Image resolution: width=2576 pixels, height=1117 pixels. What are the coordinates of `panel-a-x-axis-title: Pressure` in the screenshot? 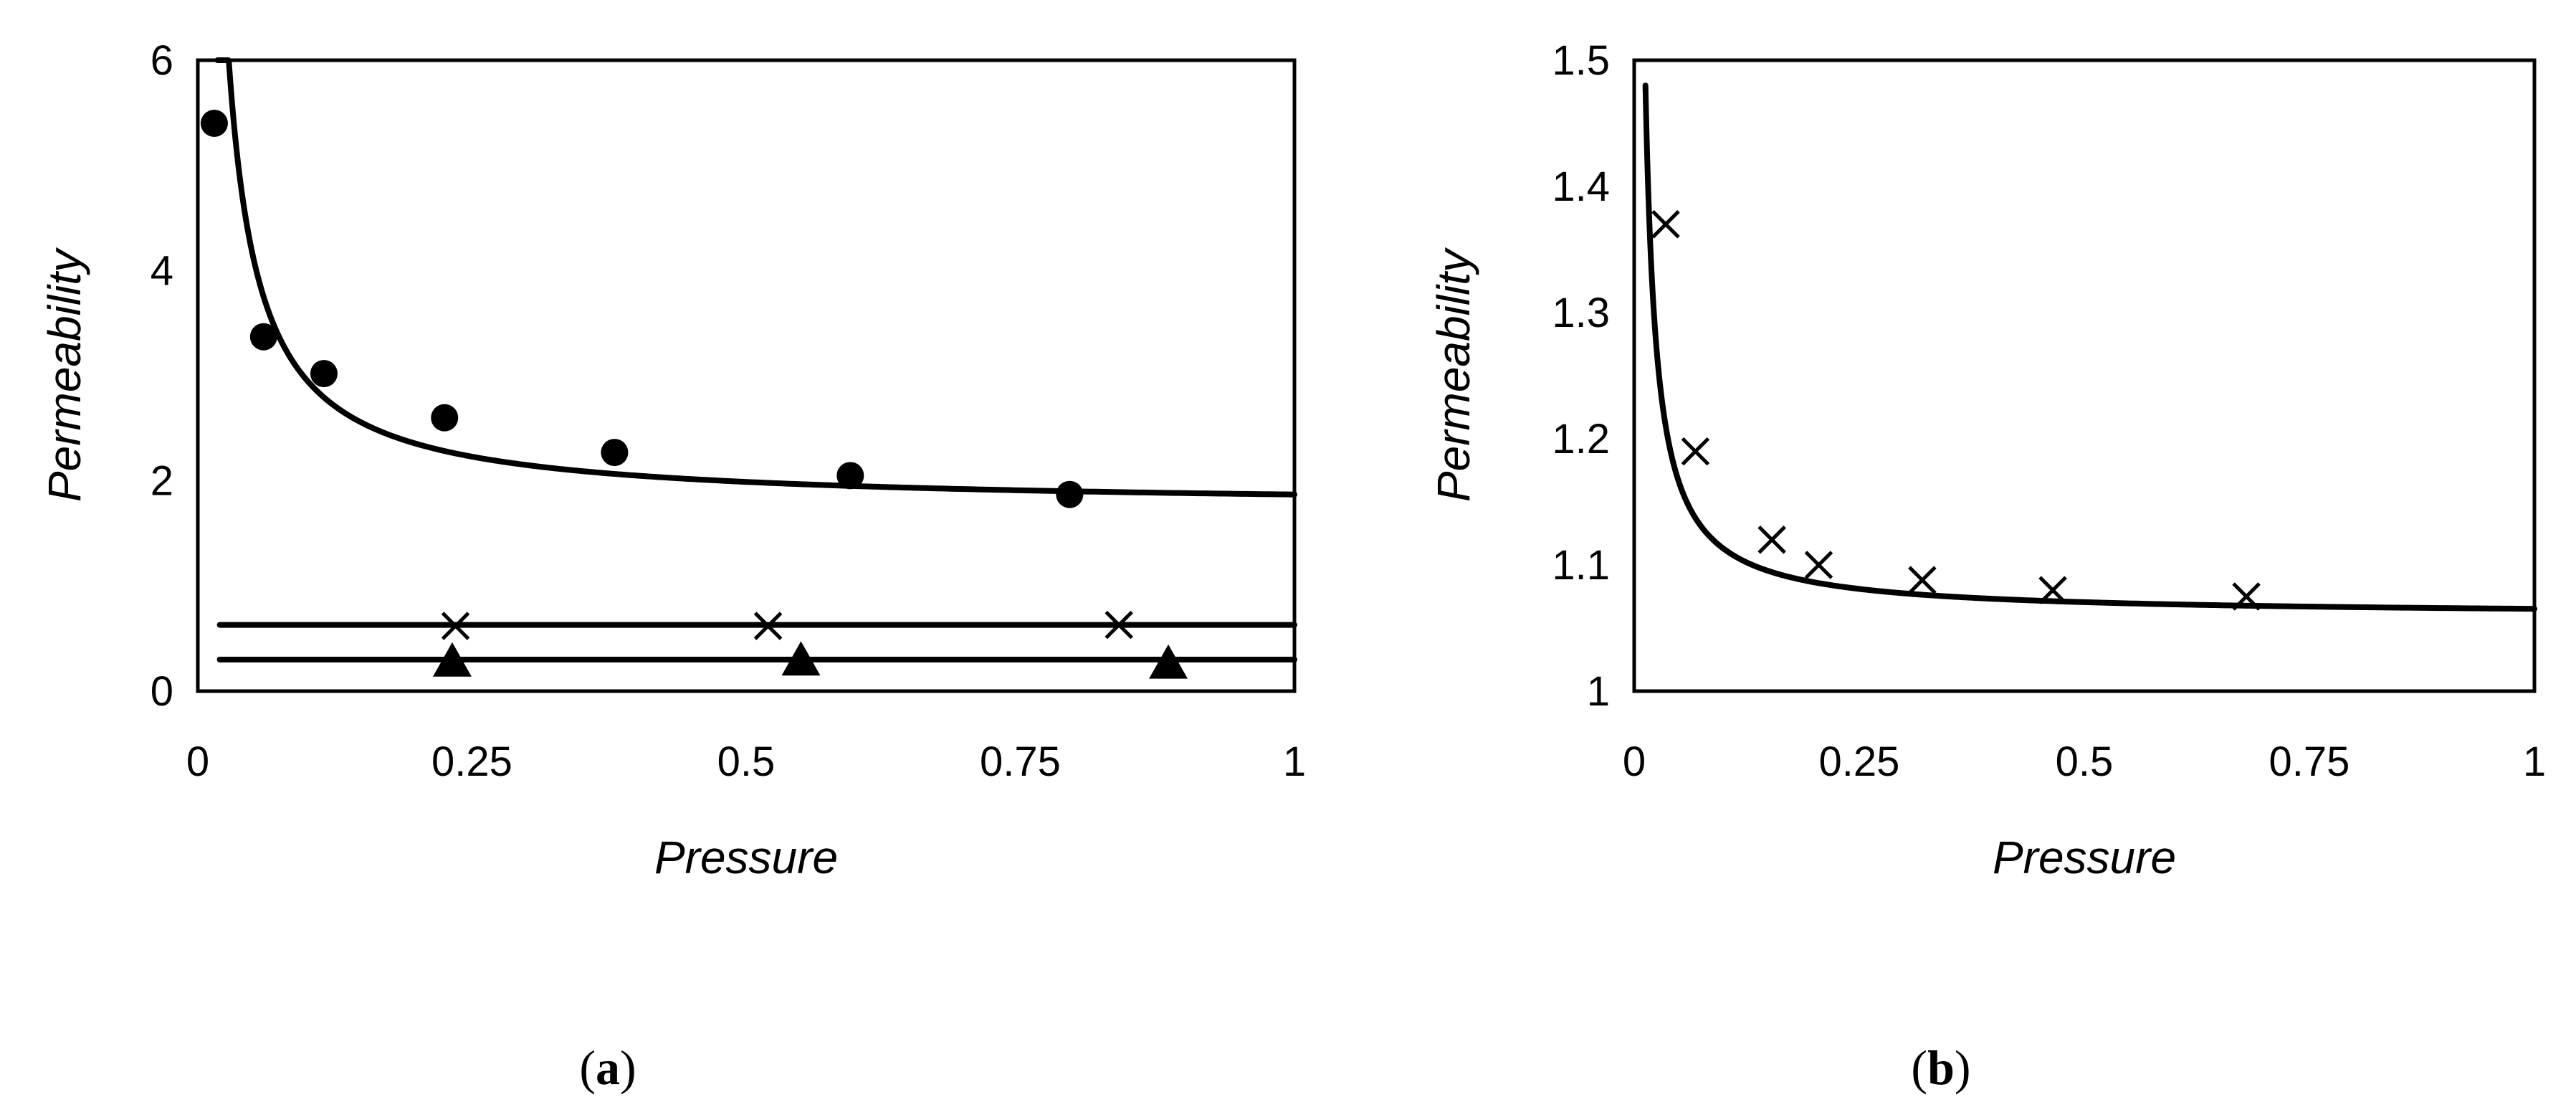 It's located at (746, 857).